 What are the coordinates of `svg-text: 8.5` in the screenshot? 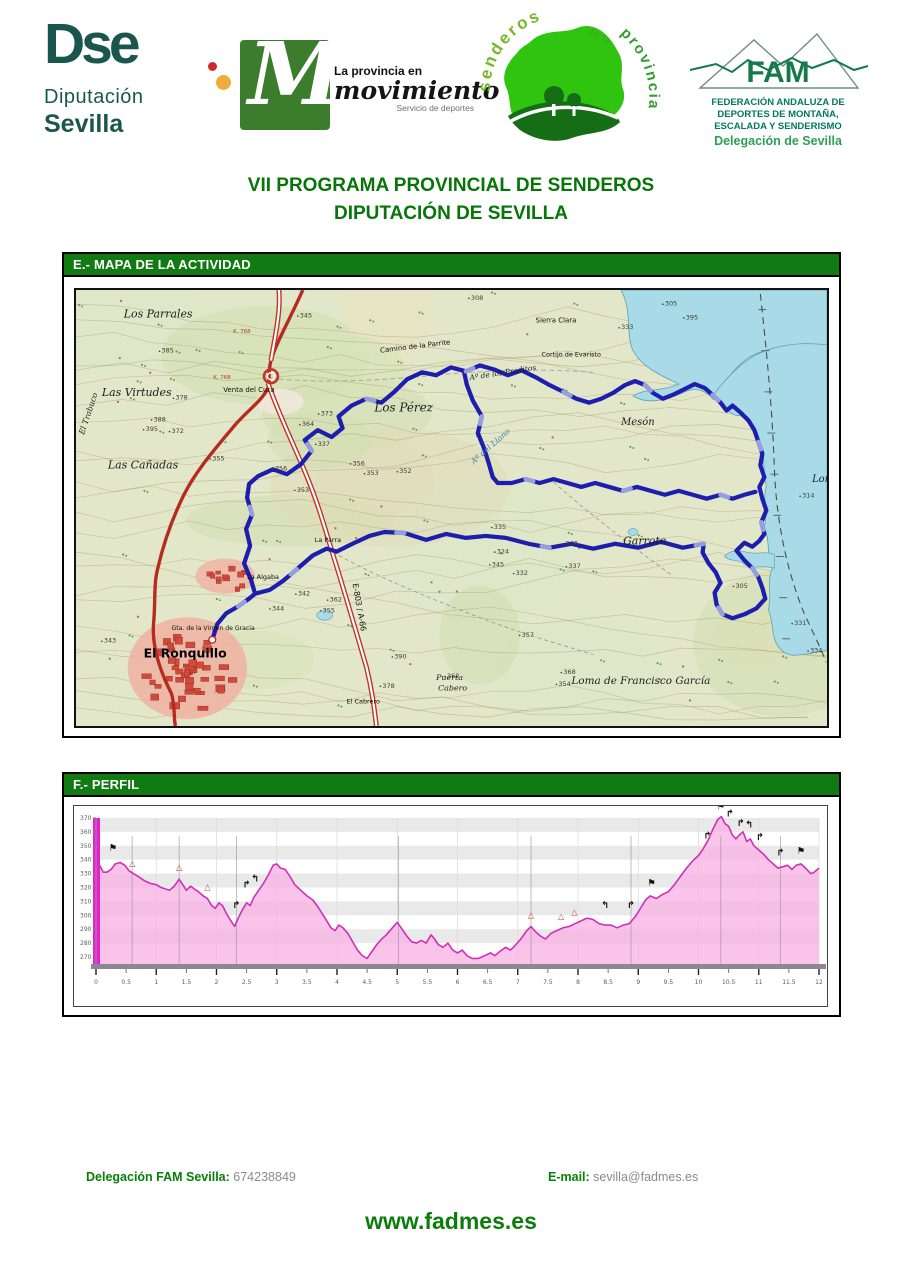 It's located at (608, 982).